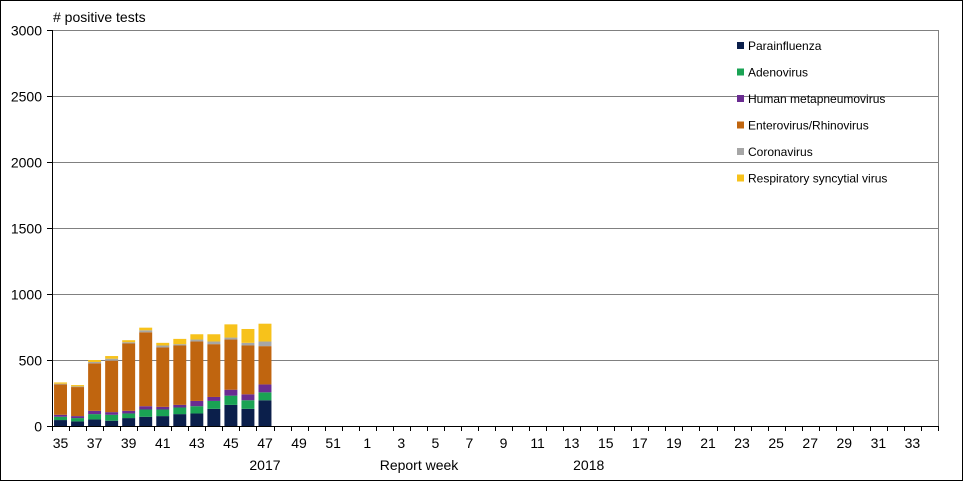  What do you see at coordinates (112, 423) in the screenshot?
I see `bar-week-38-parainfluenza` at bounding box center [112, 423].